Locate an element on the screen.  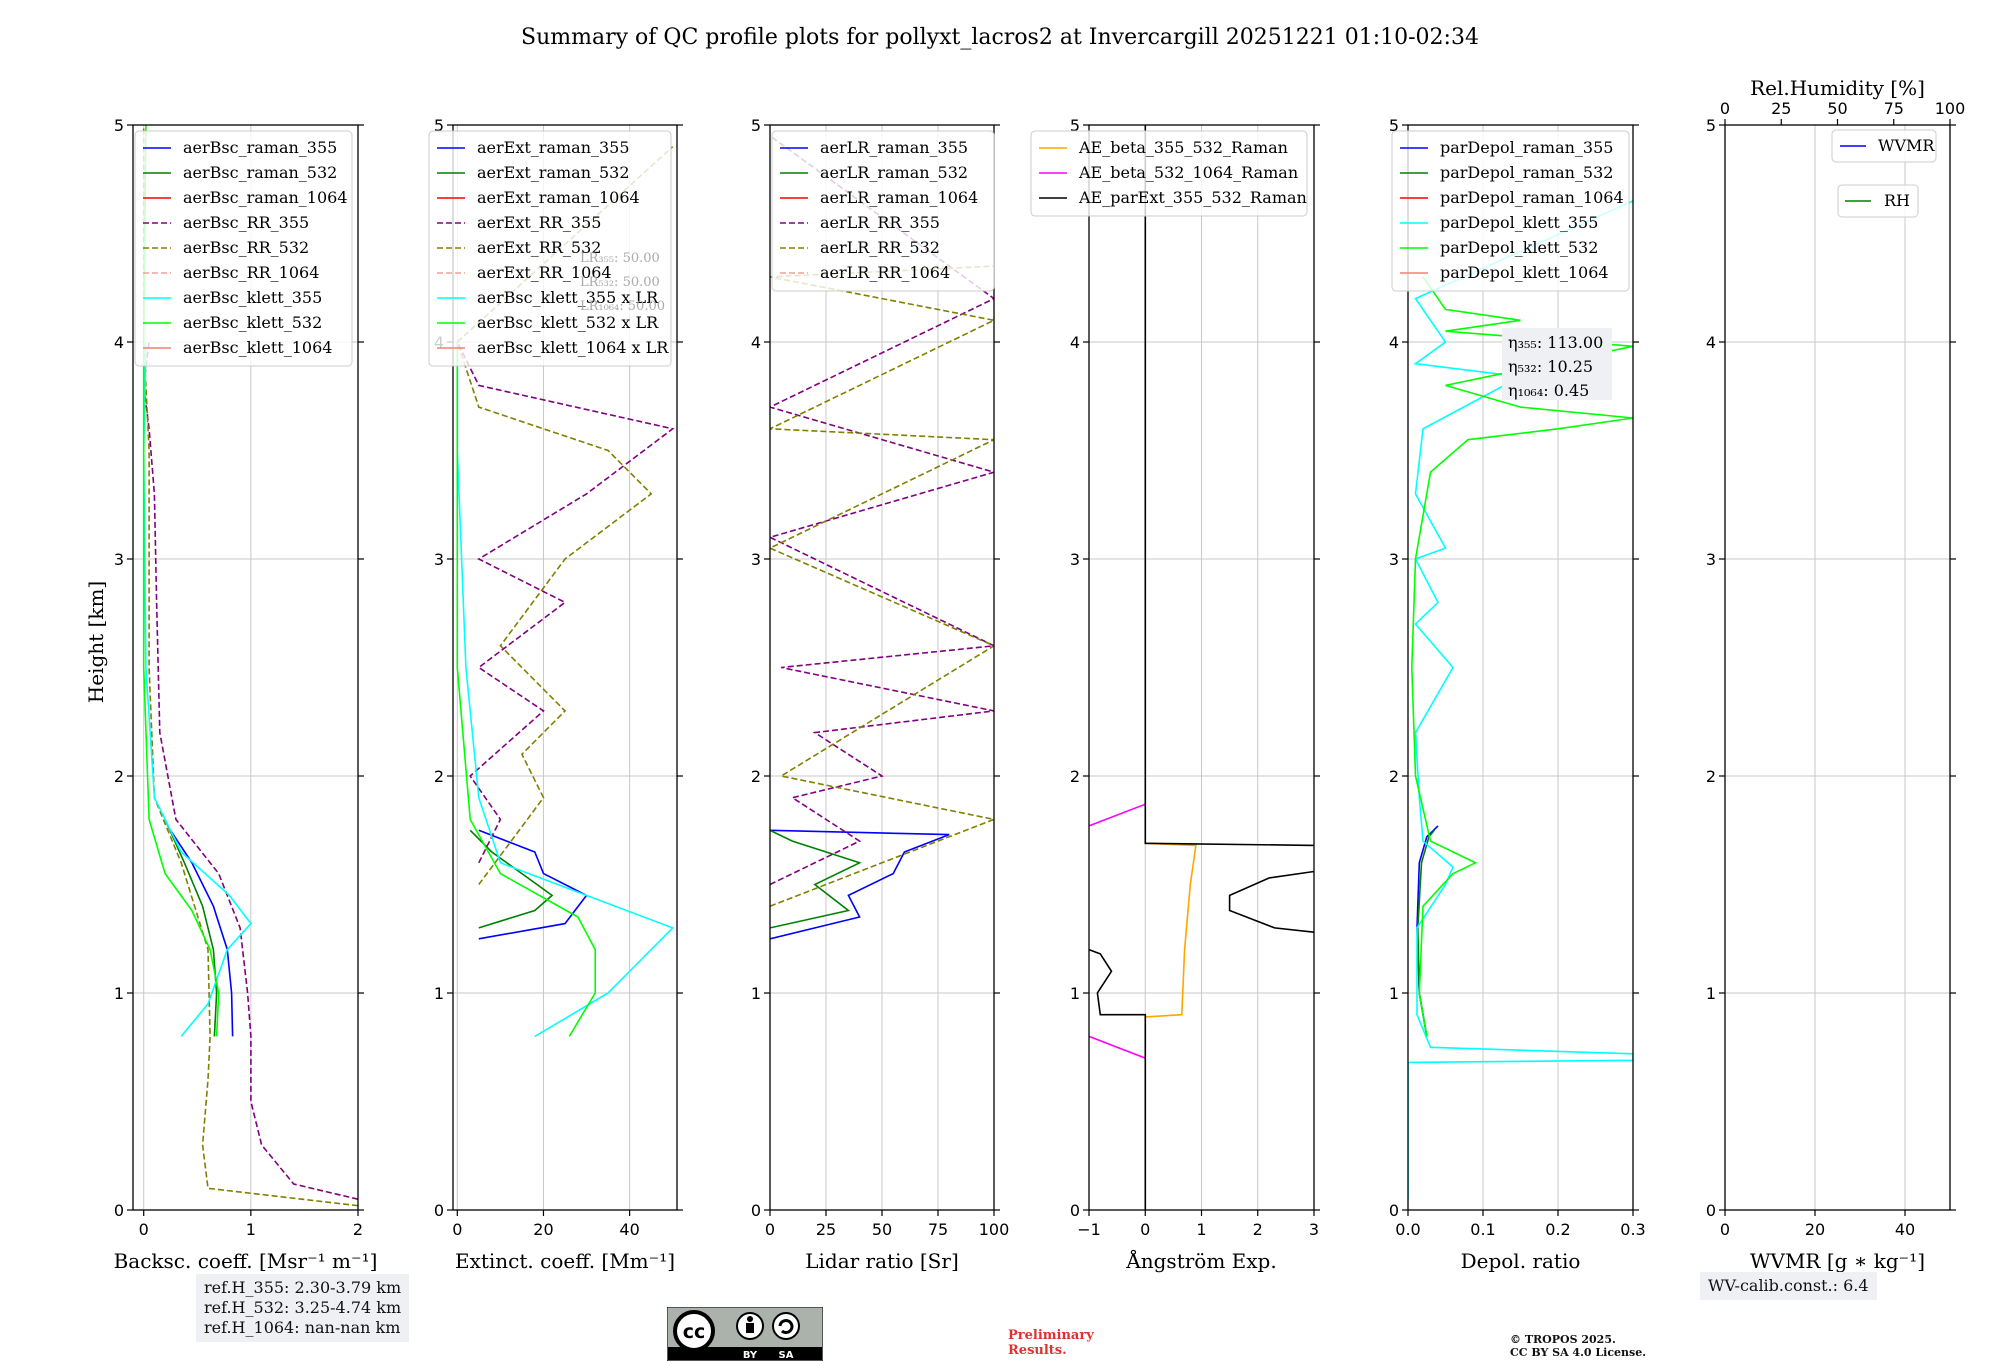
preliminary-line-2: Results. is located at coordinates (1037, 1350).